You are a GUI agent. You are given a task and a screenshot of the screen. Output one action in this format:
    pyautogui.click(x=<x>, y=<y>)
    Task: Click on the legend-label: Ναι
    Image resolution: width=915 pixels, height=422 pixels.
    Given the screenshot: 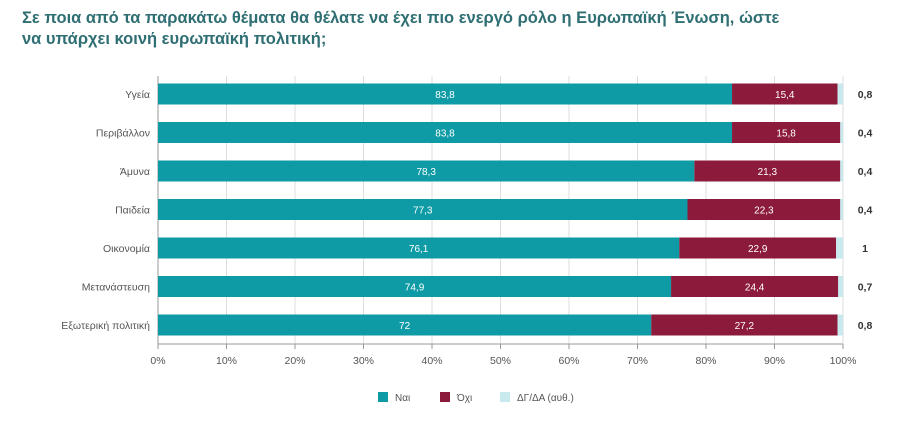 What is the action you would take?
    pyautogui.click(x=402, y=398)
    